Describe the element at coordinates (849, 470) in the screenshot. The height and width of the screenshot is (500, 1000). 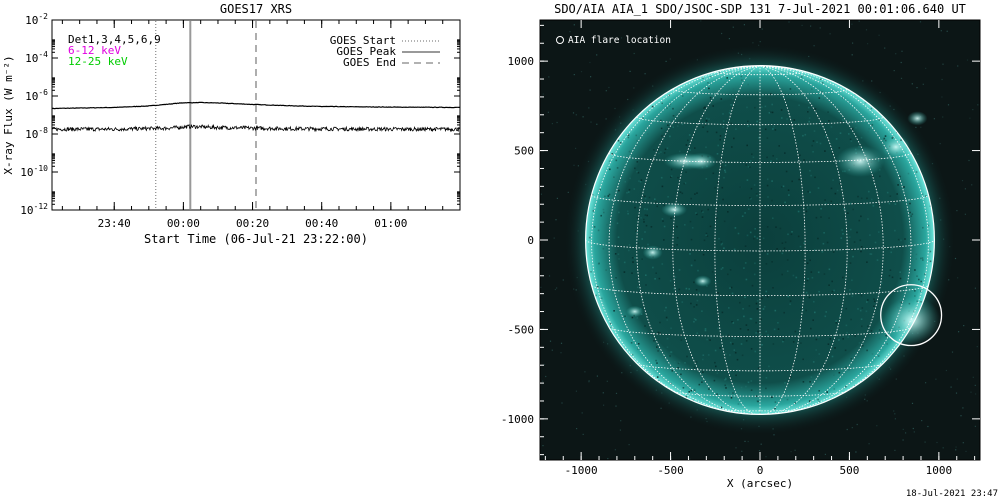
I see `aia-x-tick-label: 500` at that location.